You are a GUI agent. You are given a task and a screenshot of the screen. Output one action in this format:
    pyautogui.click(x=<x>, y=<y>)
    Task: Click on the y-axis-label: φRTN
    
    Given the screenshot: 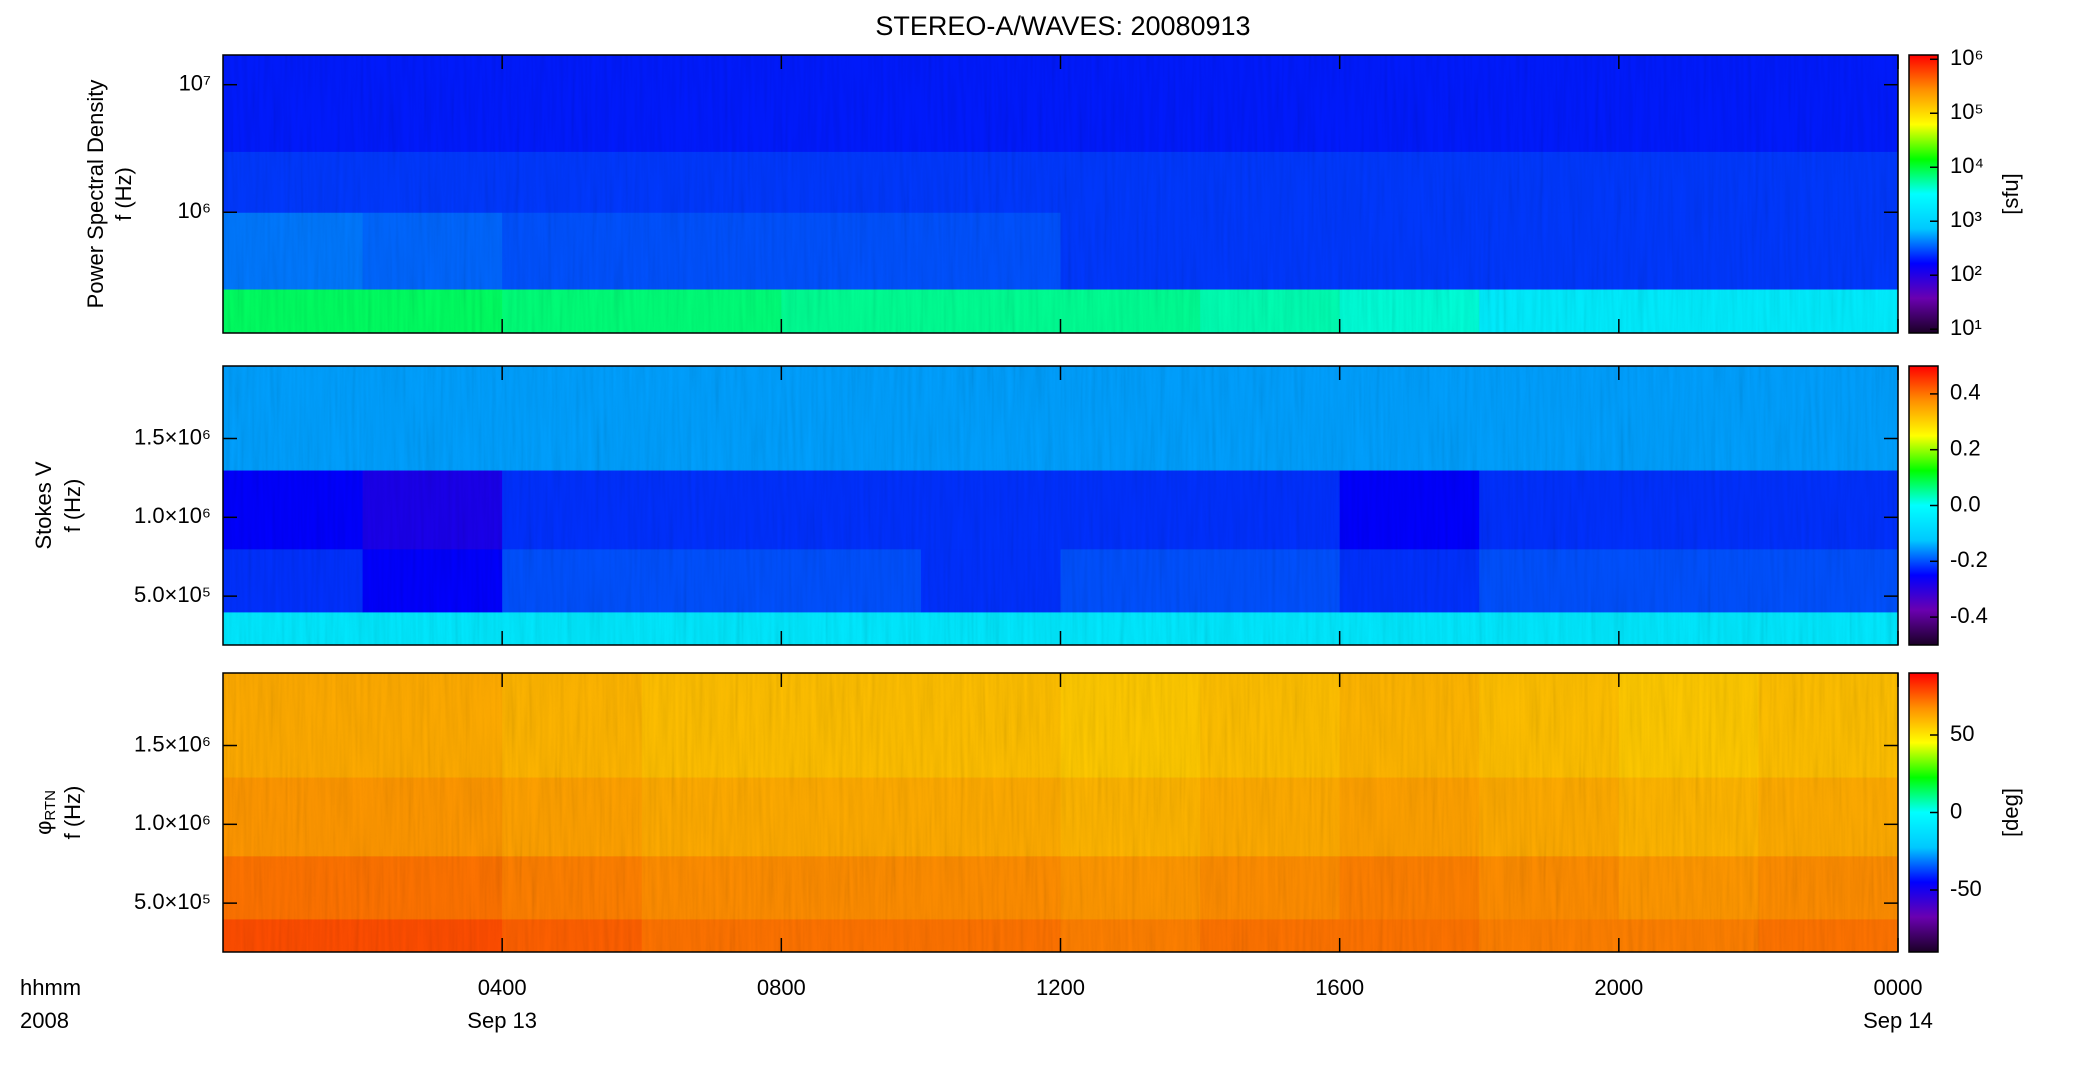 What is the action you would take?
    pyautogui.click(x=45, y=812)
    